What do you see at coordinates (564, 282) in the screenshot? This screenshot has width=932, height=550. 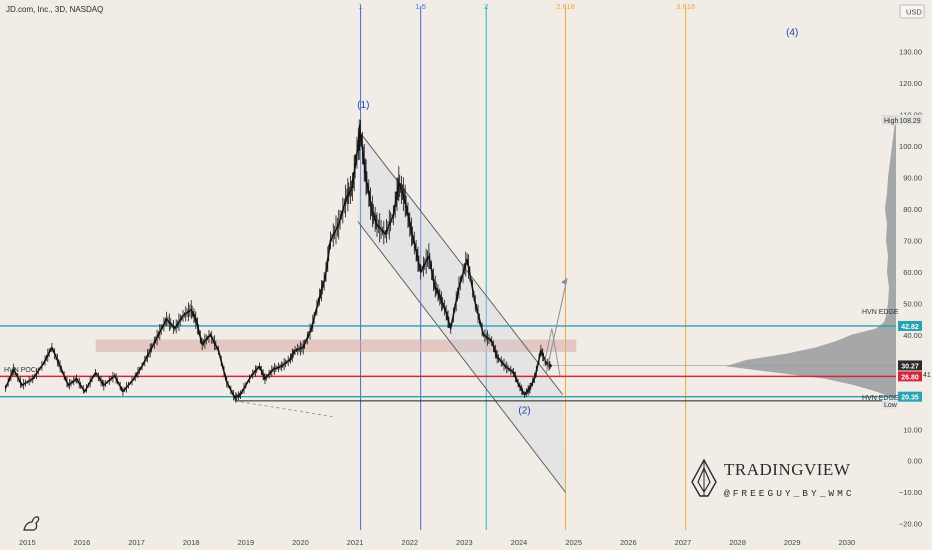 I see `projection-arrow-head` at bounding box center [564, 282].